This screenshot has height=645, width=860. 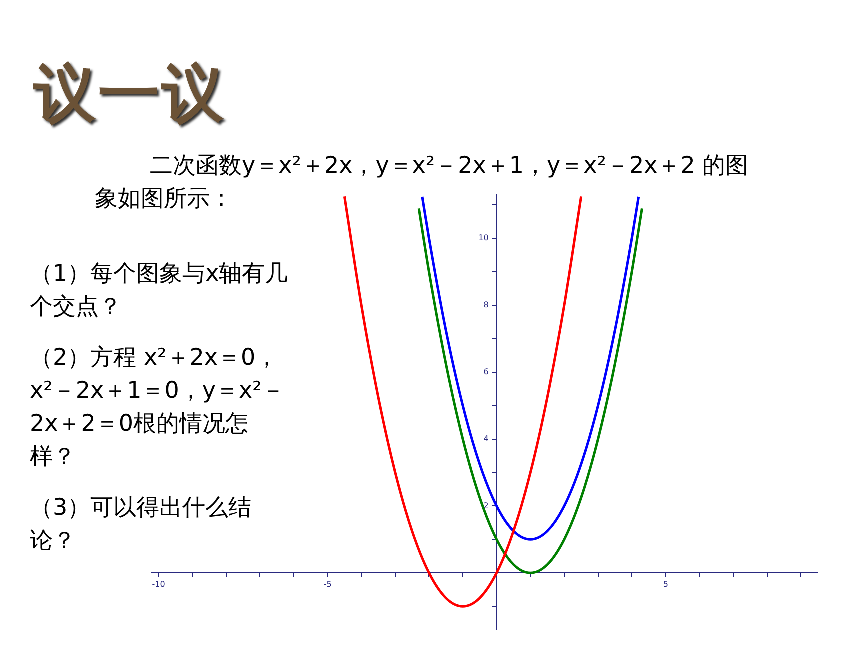 I want to click on y-tick-label: 8, so click(x=486, y=305).